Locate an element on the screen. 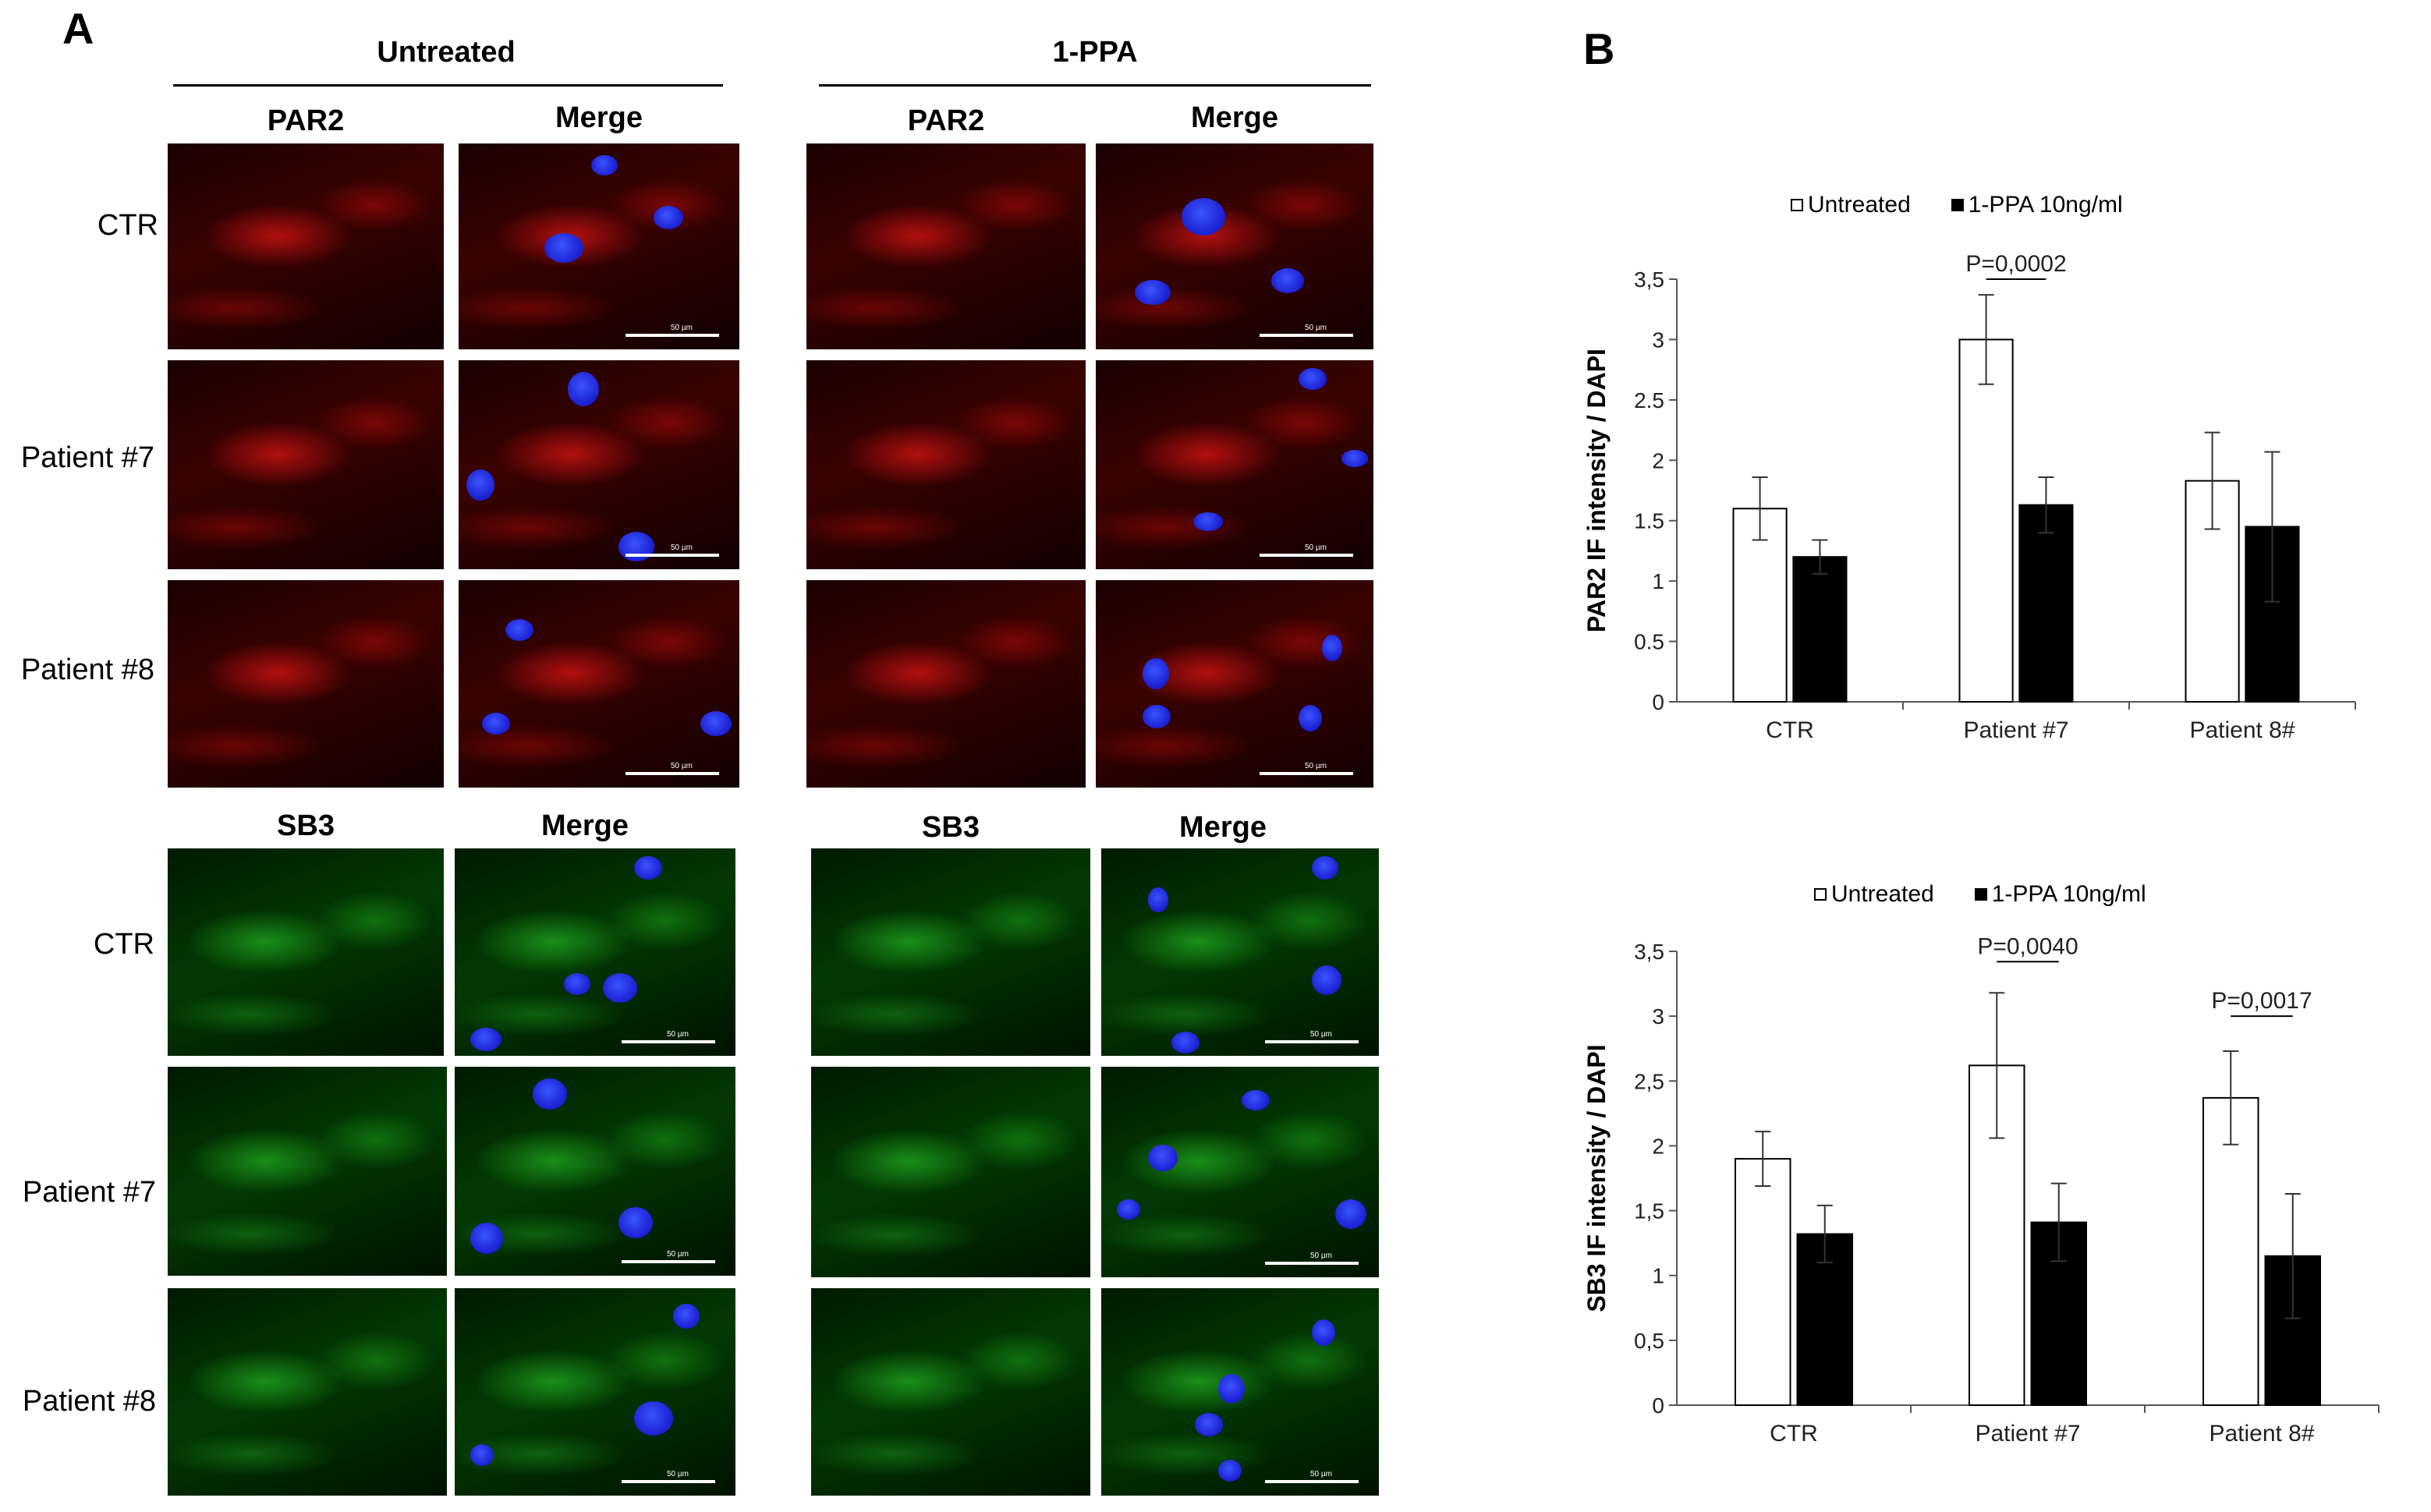 The height and width of the screenshot is (1512, 2431). y-tick-label: 1 is located at coordinates (1658, 1276).